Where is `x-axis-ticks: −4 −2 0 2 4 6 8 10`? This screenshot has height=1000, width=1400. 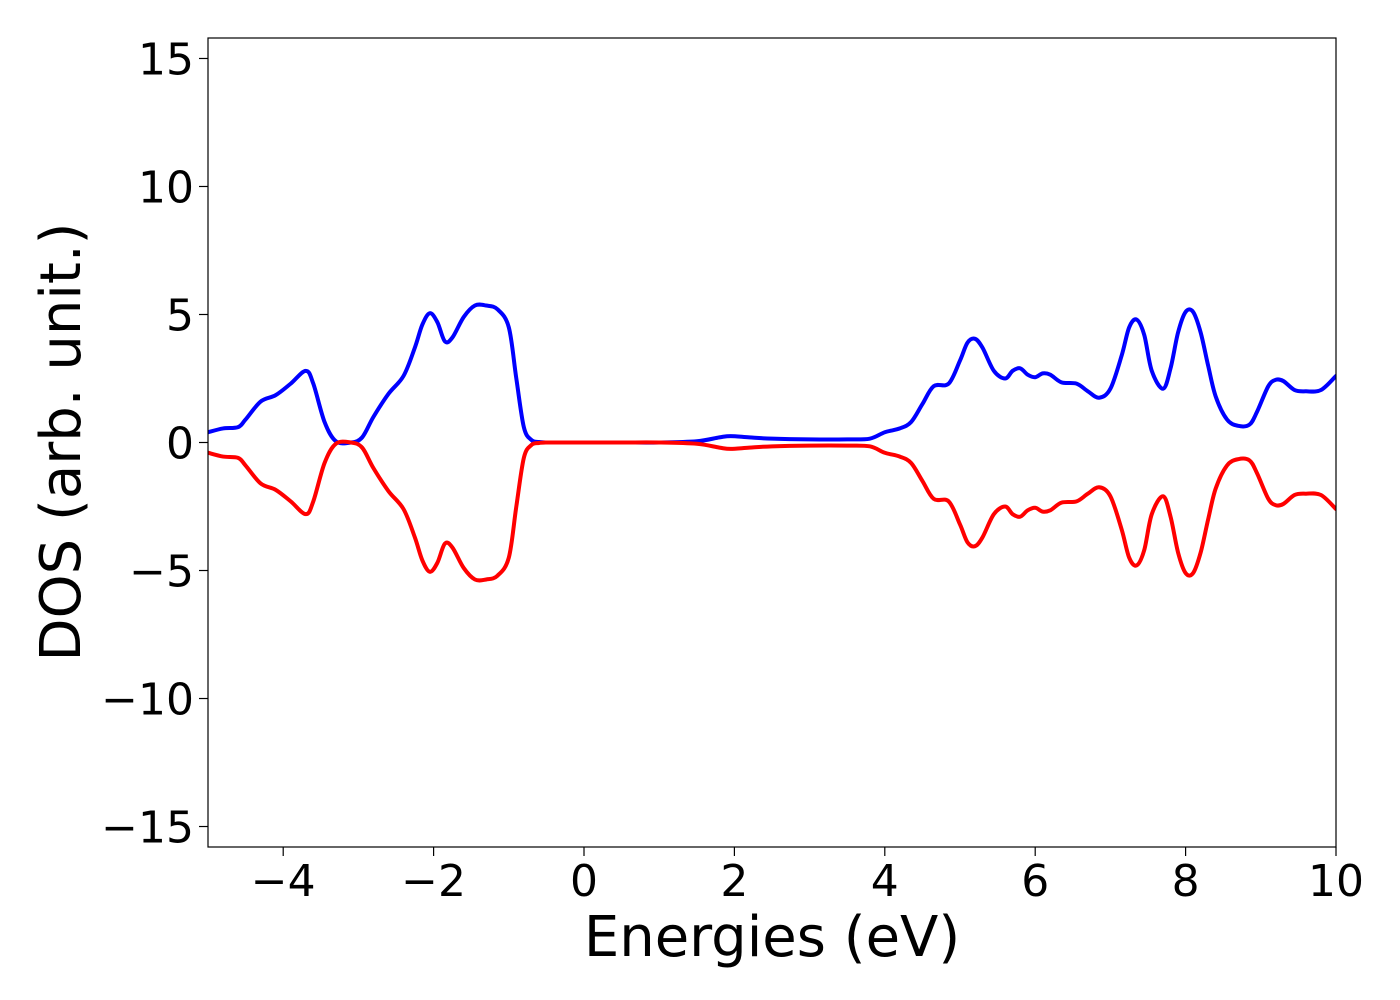 x-axis-ticks: −4 −2 0 2 4 6 8 10 is located at coordinates (807, 877).